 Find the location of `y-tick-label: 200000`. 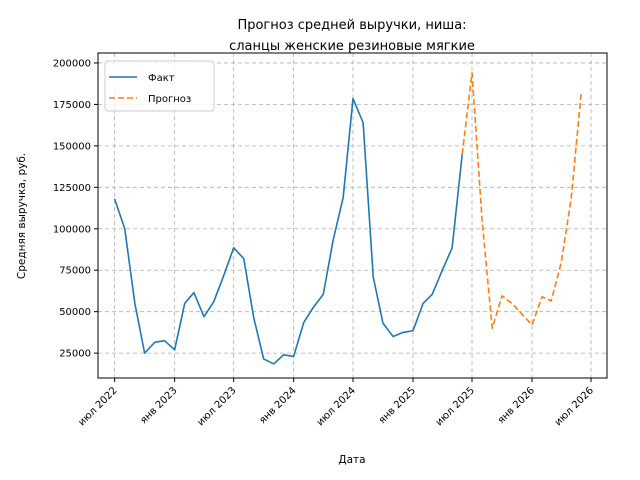

y-tick-label: 200000 is located at coordinates (72, 63).